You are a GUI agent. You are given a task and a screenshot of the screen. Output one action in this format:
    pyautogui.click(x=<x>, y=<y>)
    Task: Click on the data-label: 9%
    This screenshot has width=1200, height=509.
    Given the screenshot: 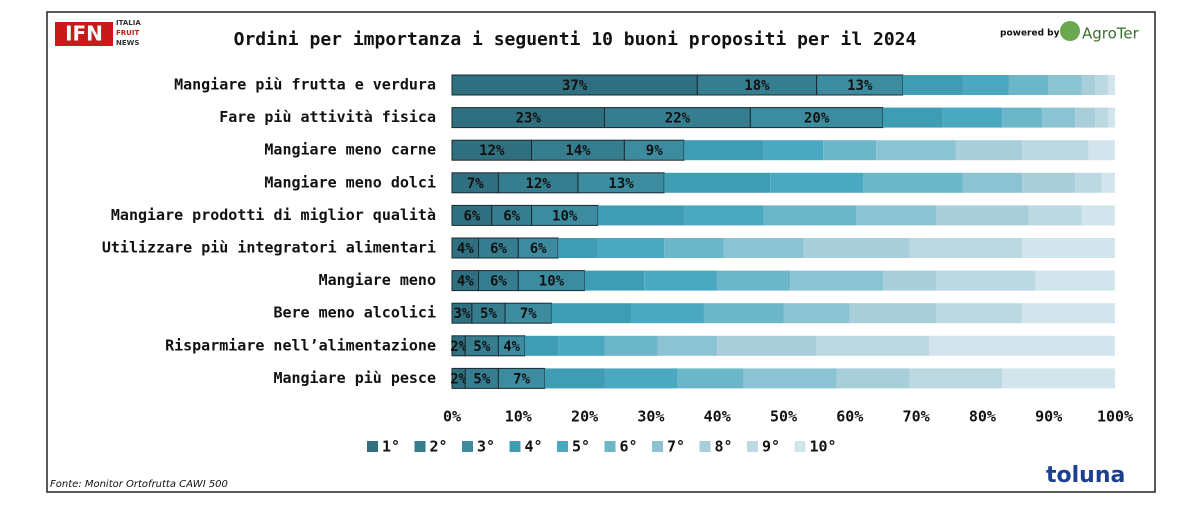 What is the action you would take?
    pyautogui.click(x=654, y=151)
    